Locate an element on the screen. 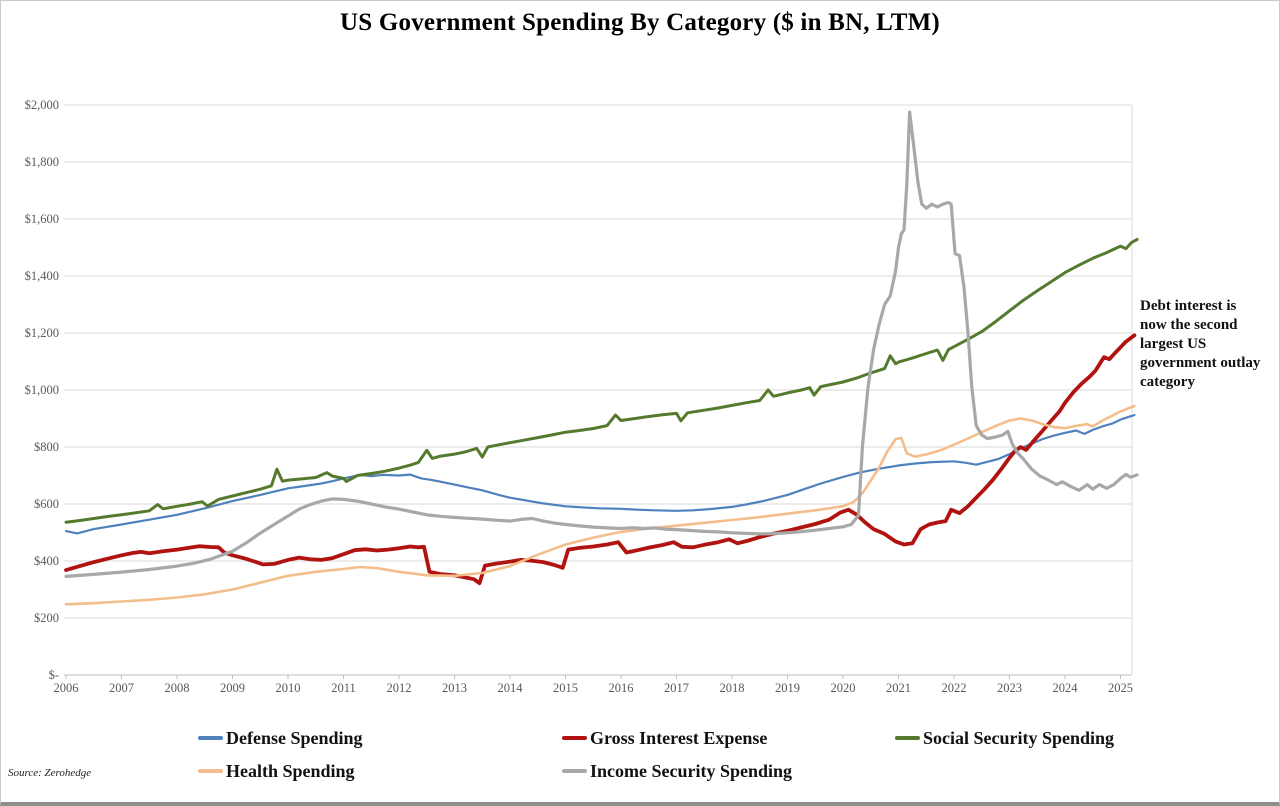 This screenshot has height=806, width=1280. x-axis-label: 2010 is located at coordinates (288, 688).